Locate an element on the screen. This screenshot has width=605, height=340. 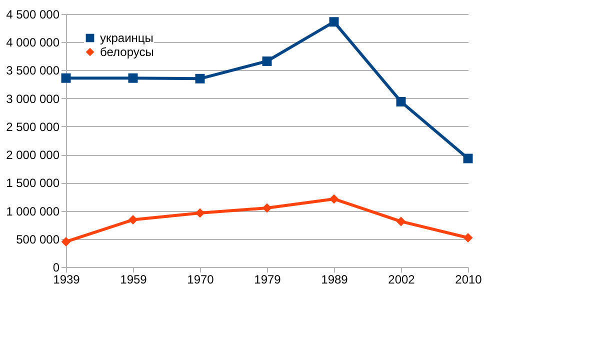
y-tick-label: 3 000 000 is located at coordinates (33, 99).